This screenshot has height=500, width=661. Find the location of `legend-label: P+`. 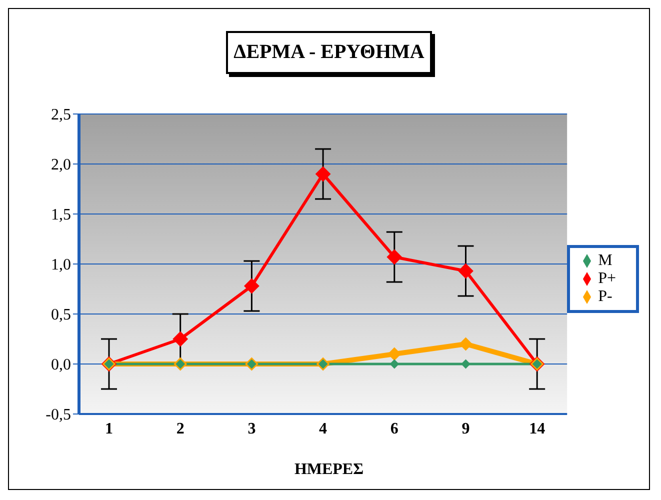

legend-label: P+ is located at coordinates (607, 278).